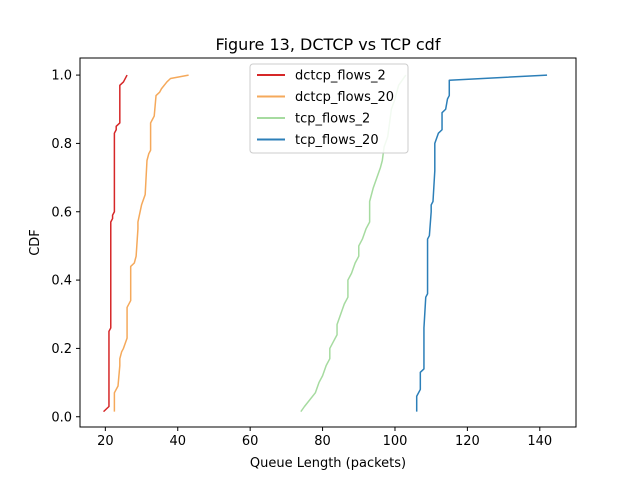 This screenshot has width=640, height=480. I want to click on x-tick-label: 60, so click(250, 441).